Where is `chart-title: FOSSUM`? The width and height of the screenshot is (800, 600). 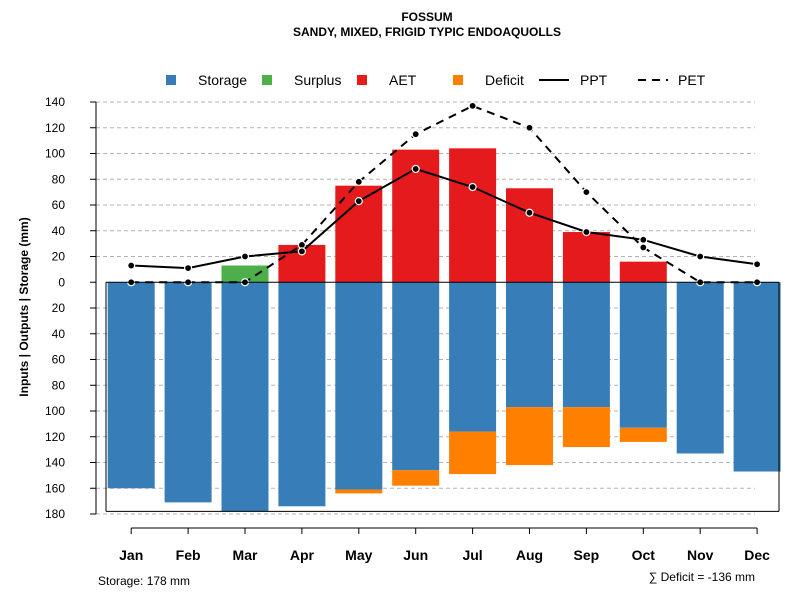
chart-title: FOSSUM is located at coordinates (426, 17).